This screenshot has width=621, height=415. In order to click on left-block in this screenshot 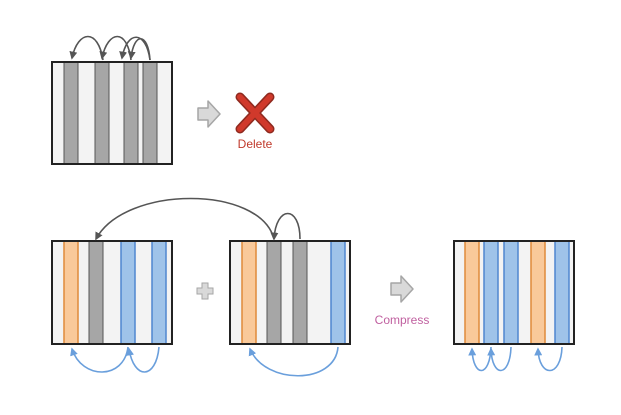, I will do `click(112, 292)`.